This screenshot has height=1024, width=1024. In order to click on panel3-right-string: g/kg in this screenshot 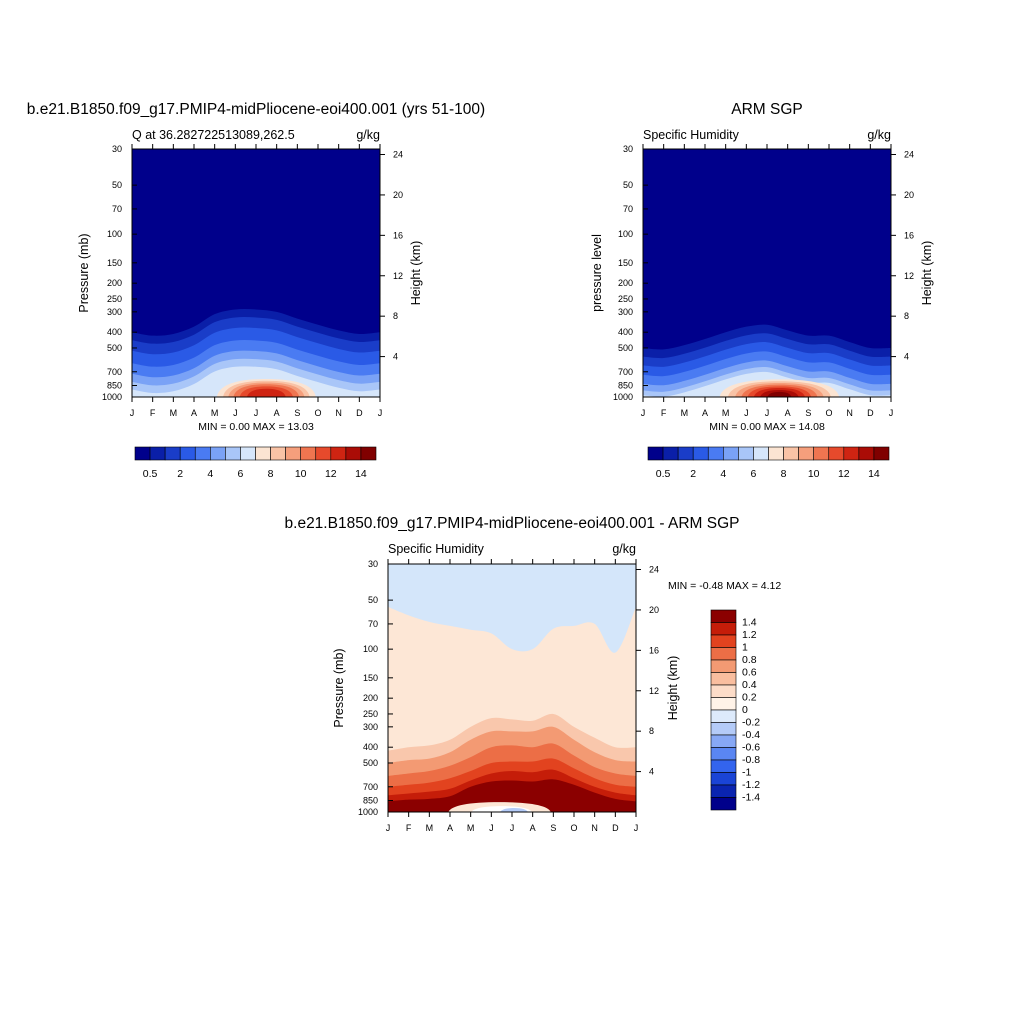, I will do `click(624, 549)`.